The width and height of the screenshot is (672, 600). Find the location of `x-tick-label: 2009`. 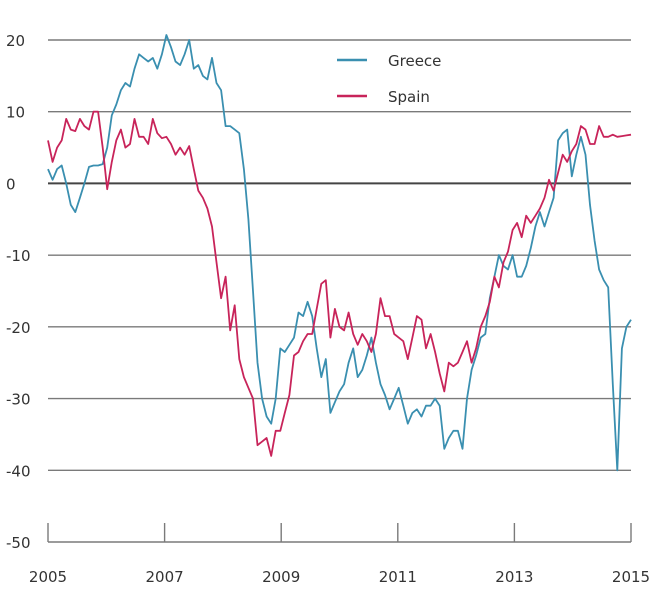

x-tick-label: 2009 is located at coordinates (281, 577).